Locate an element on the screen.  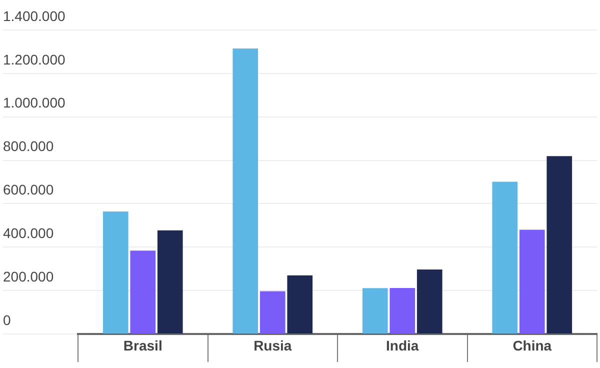
x-tick-label: China is located at coordinates (532, 345).